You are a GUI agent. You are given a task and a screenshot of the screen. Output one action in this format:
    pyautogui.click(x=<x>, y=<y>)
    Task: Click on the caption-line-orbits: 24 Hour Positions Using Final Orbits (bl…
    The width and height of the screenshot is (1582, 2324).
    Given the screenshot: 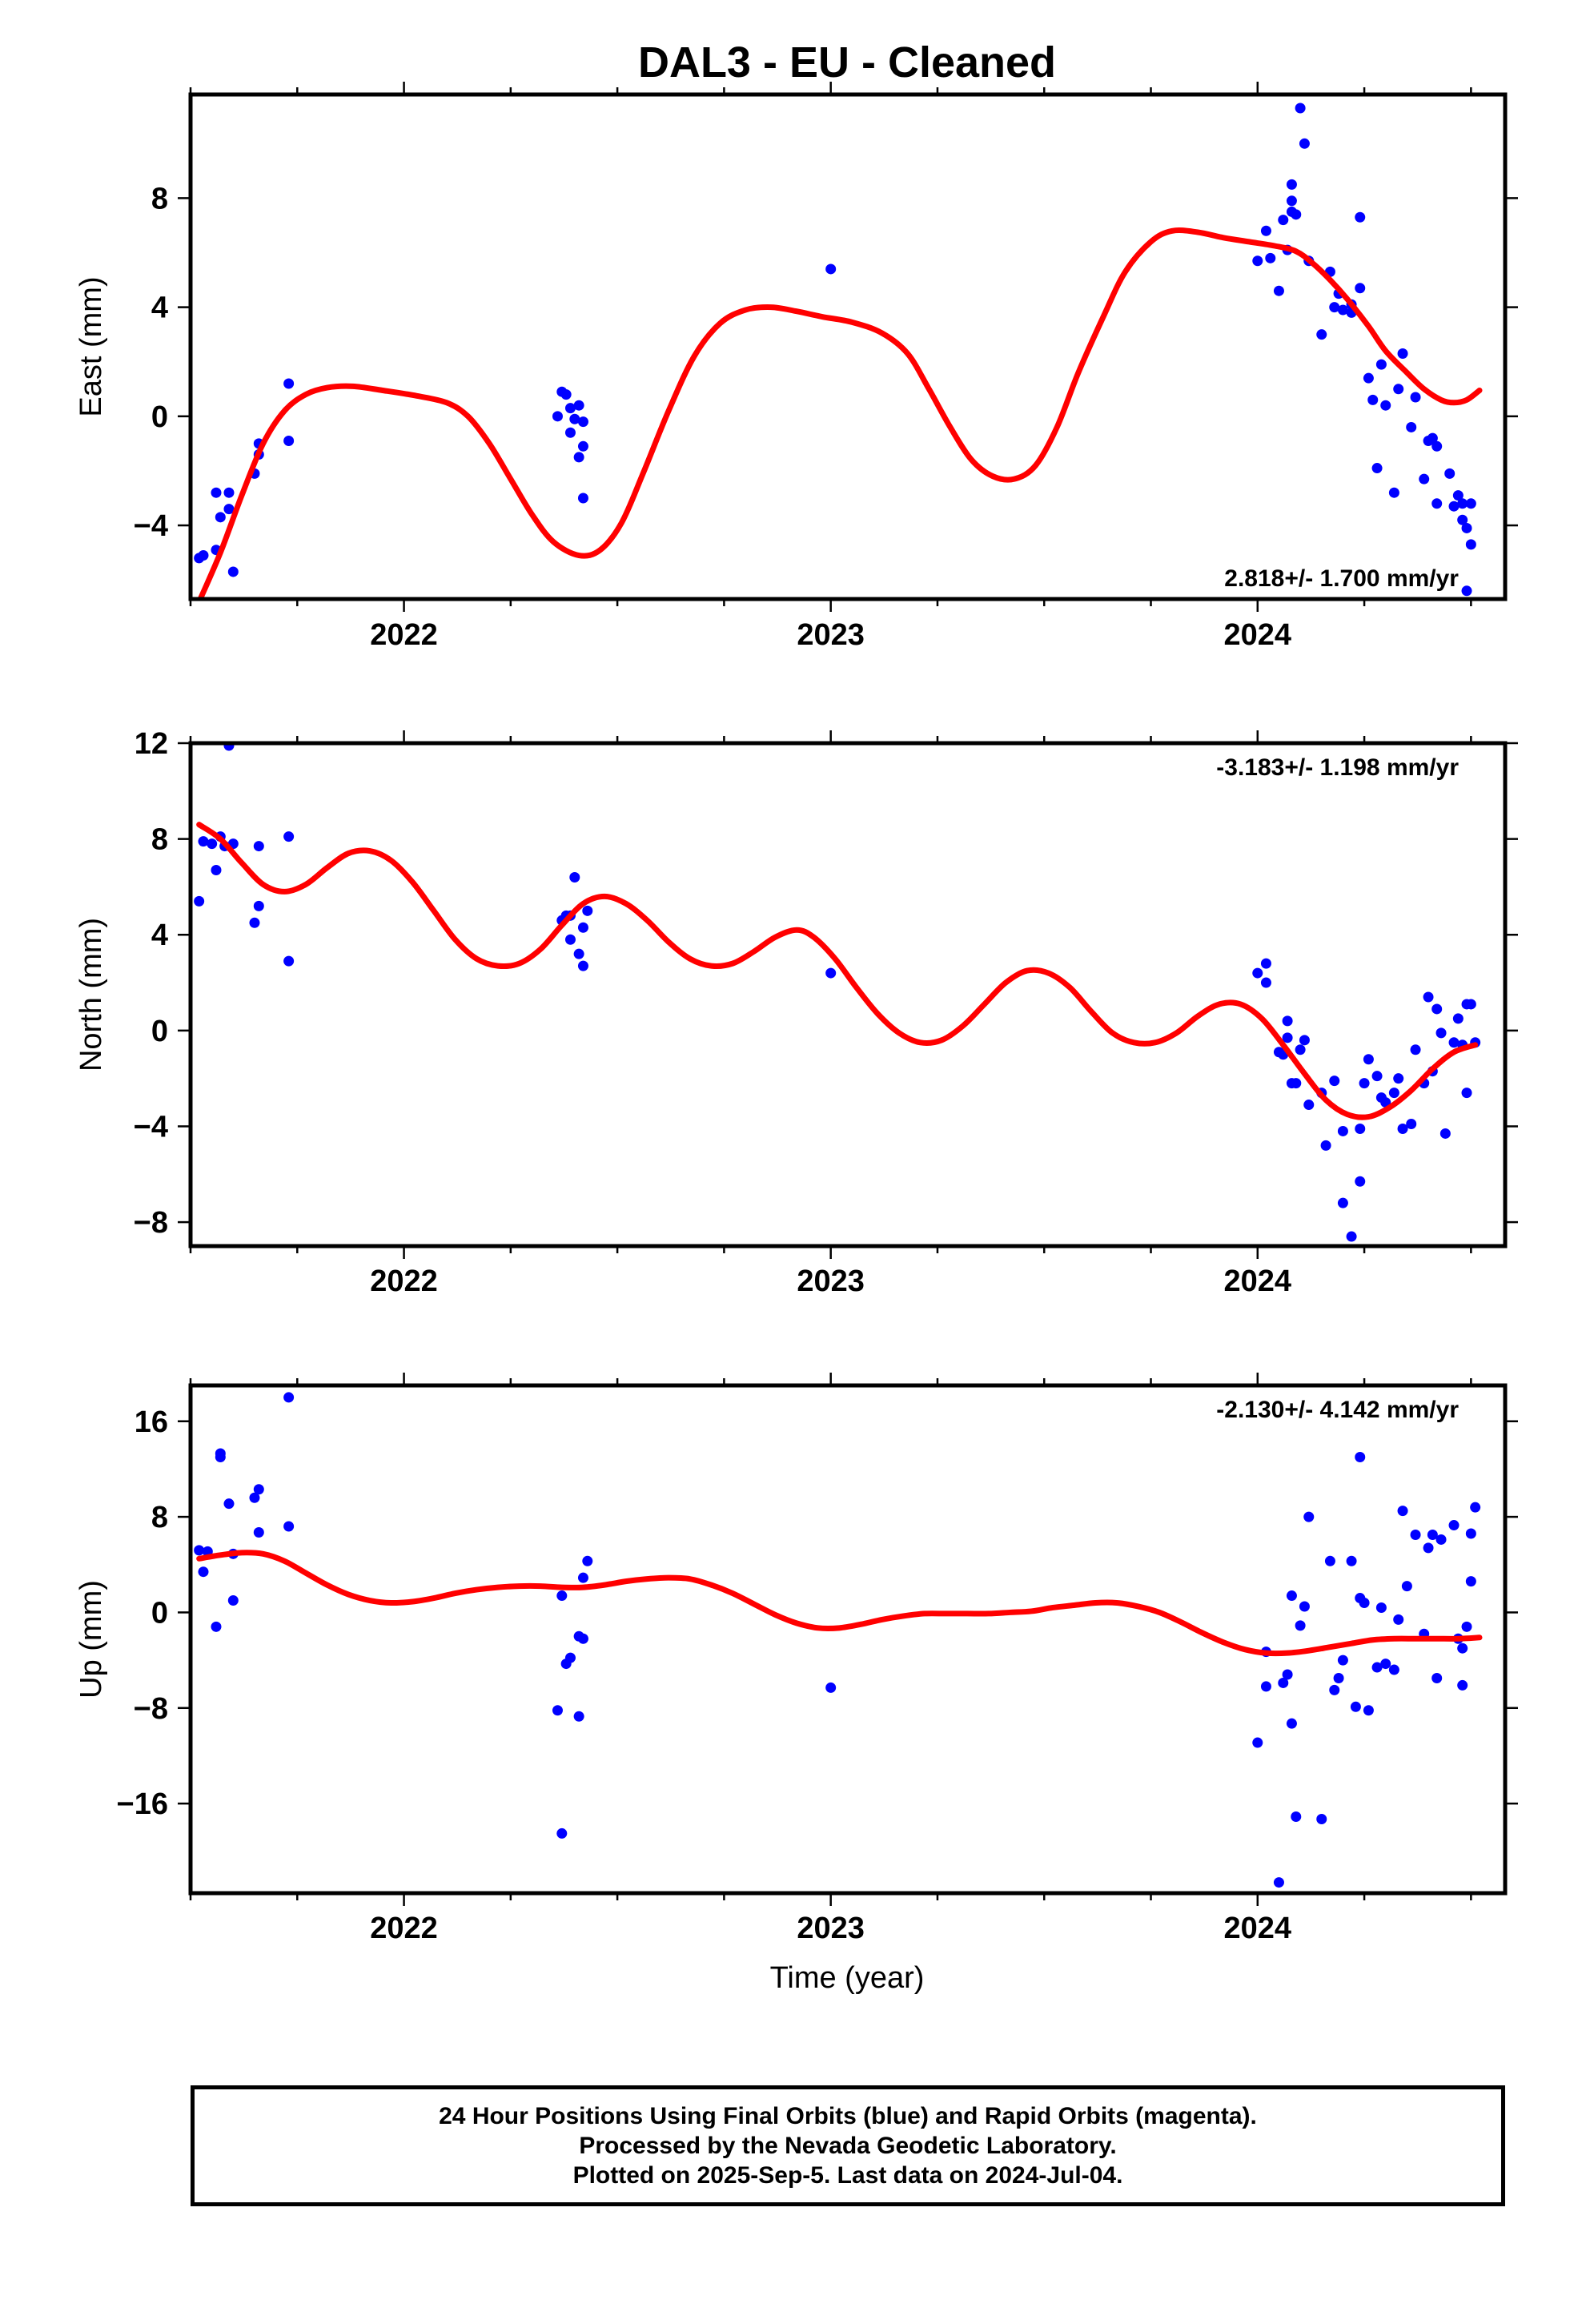 What is the action you would take?
    pyautogui.click(x=848, y=2116)
    